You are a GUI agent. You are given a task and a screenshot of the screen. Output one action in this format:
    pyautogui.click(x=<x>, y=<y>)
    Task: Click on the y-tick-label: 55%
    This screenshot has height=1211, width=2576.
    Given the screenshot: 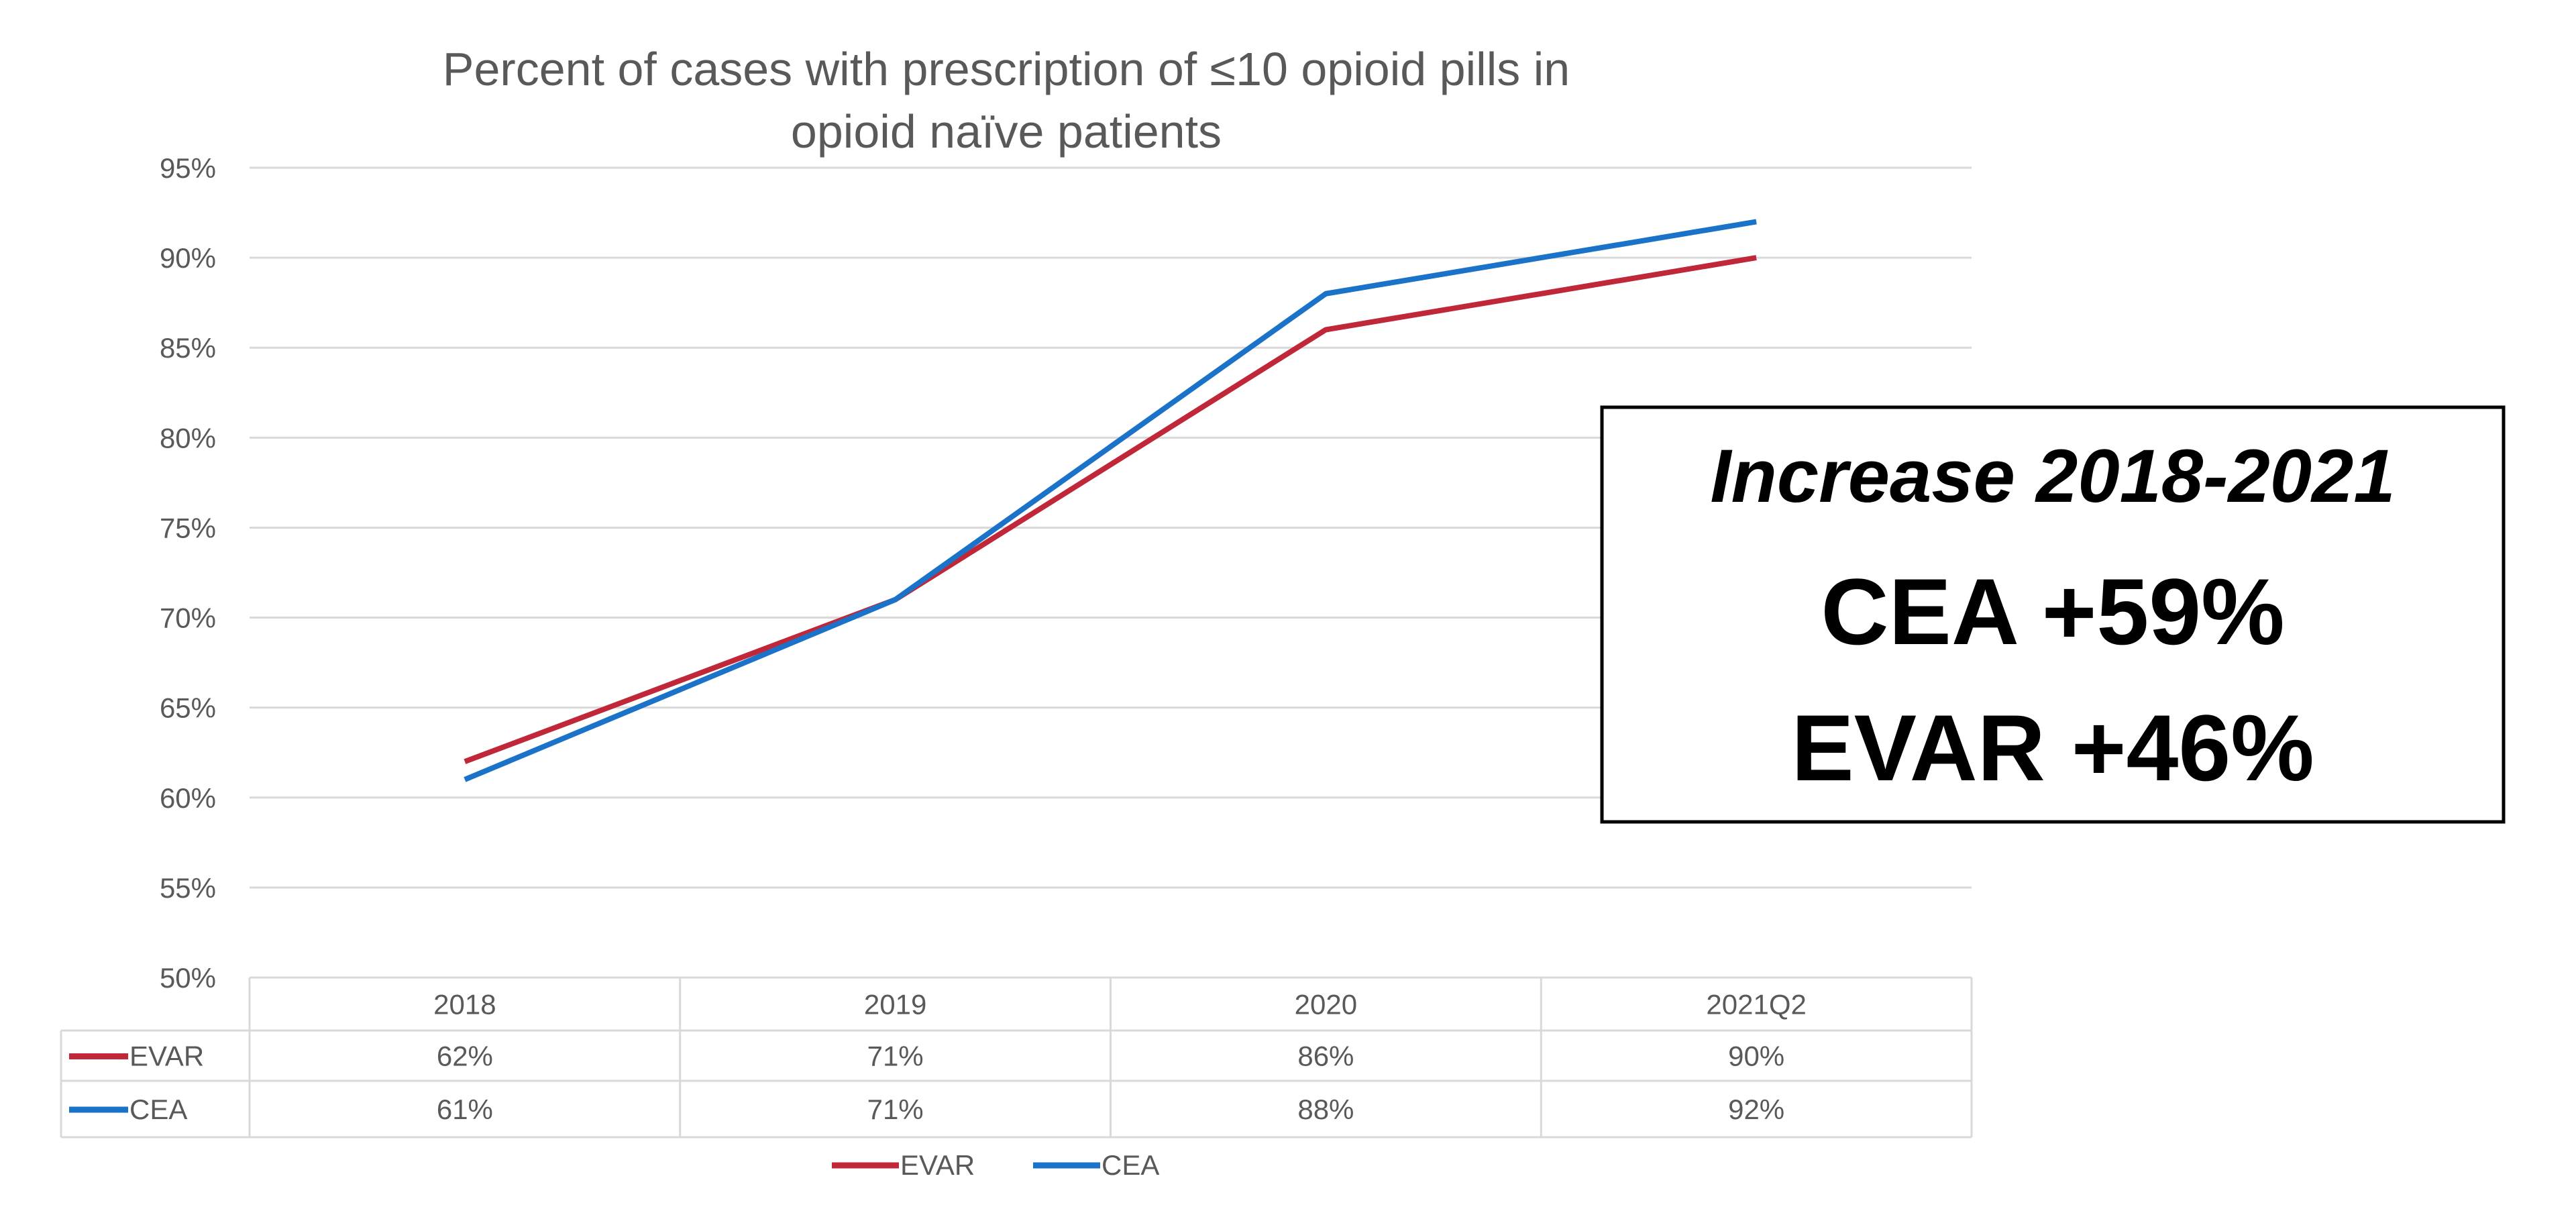 What is the action you would take?
    pyautogui.click(x=188, y=888)
    